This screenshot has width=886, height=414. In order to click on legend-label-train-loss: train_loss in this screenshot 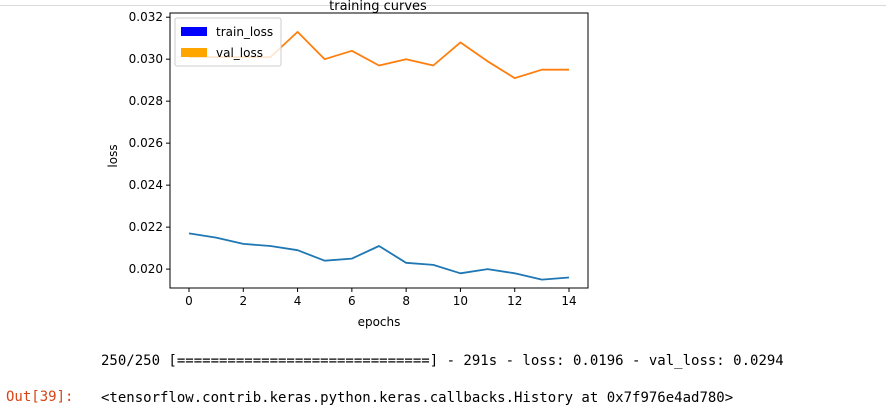, I will do `click(244, 32)`.